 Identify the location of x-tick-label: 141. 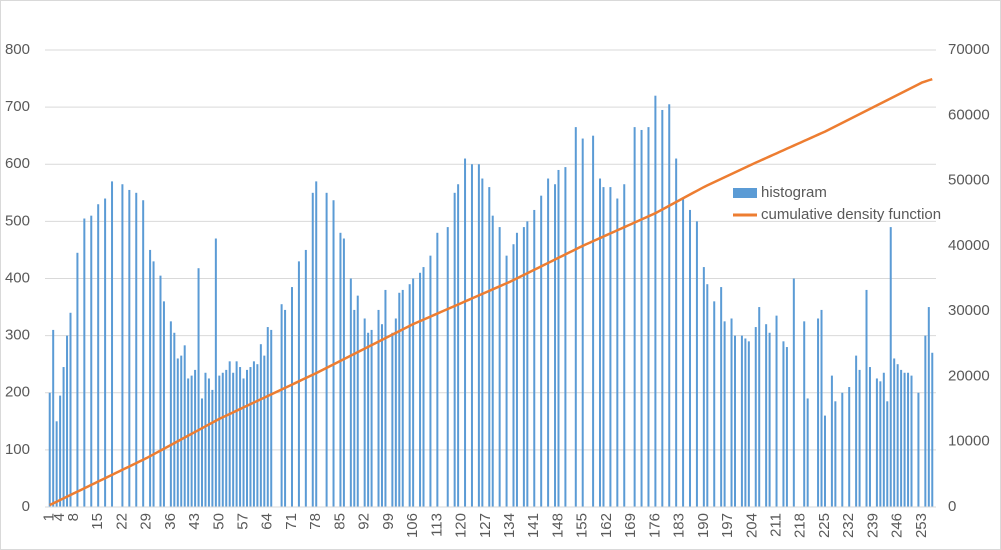
(533, 525).